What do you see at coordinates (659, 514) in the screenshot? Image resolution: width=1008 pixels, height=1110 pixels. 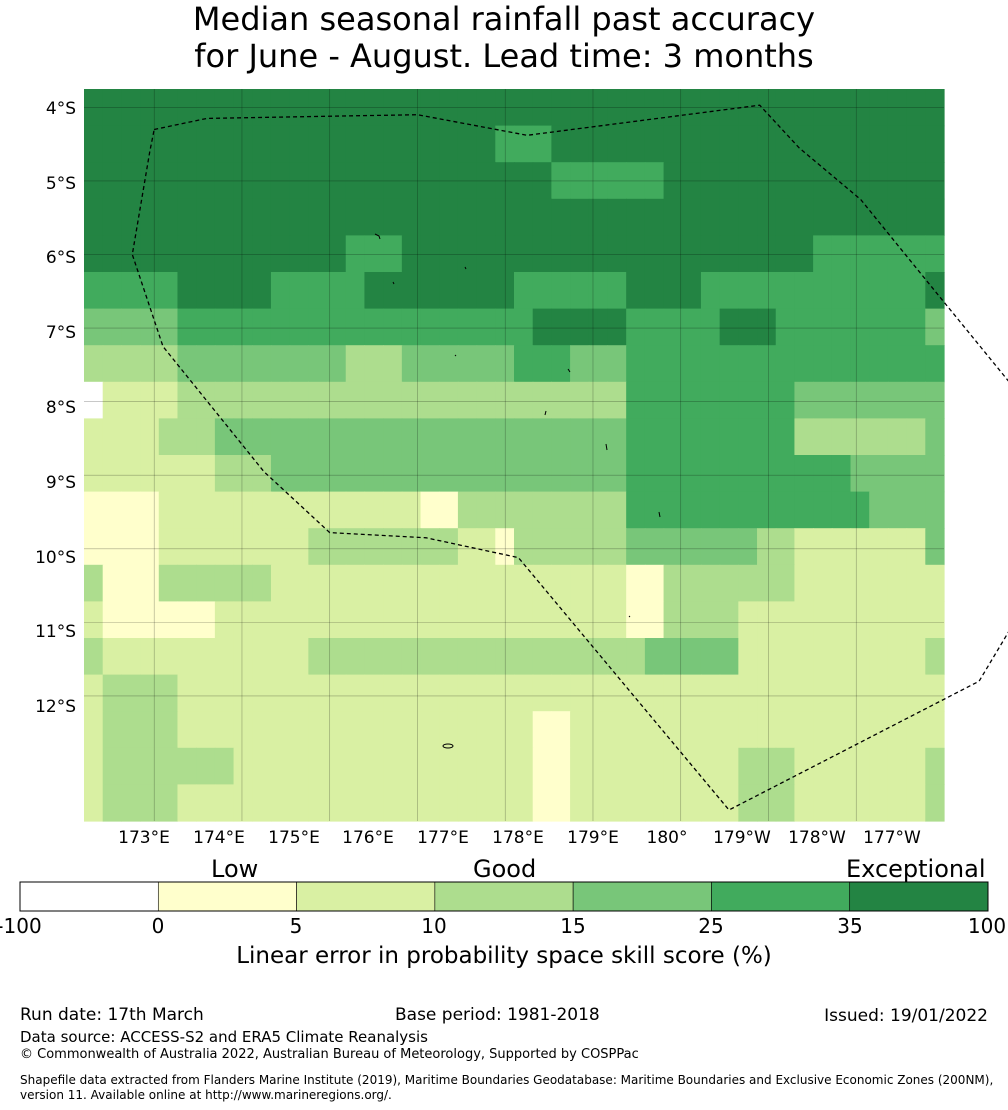 I see `island` at bounding box center [659, 514].